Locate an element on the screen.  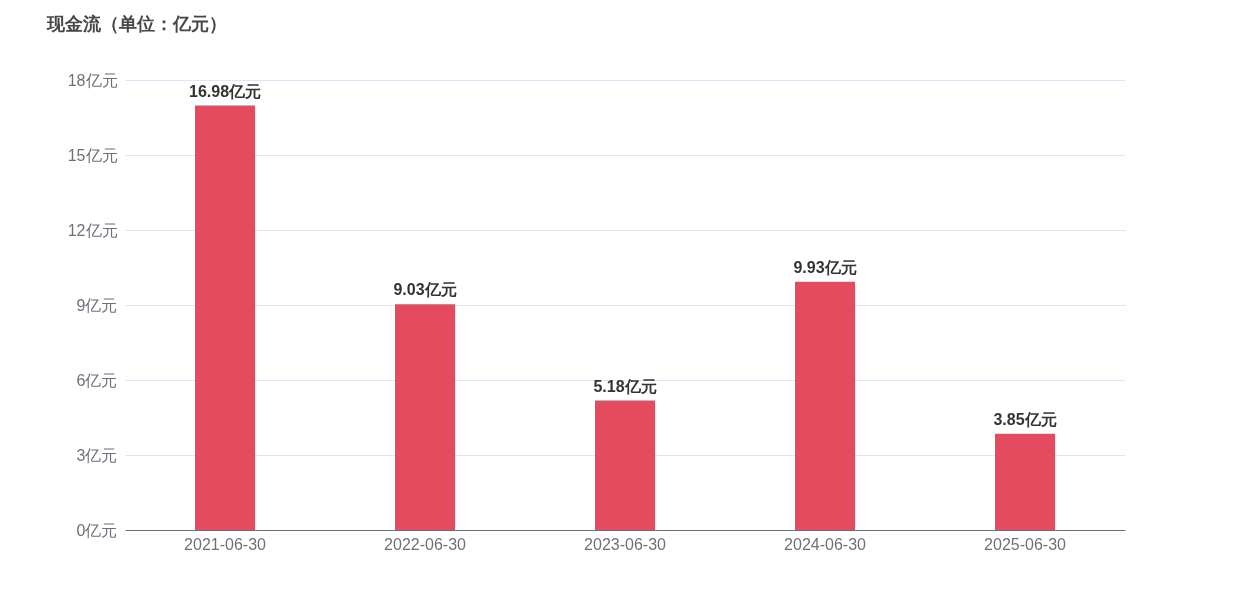
data-label: 16.98亿元 is located at coordinates (225, 91).